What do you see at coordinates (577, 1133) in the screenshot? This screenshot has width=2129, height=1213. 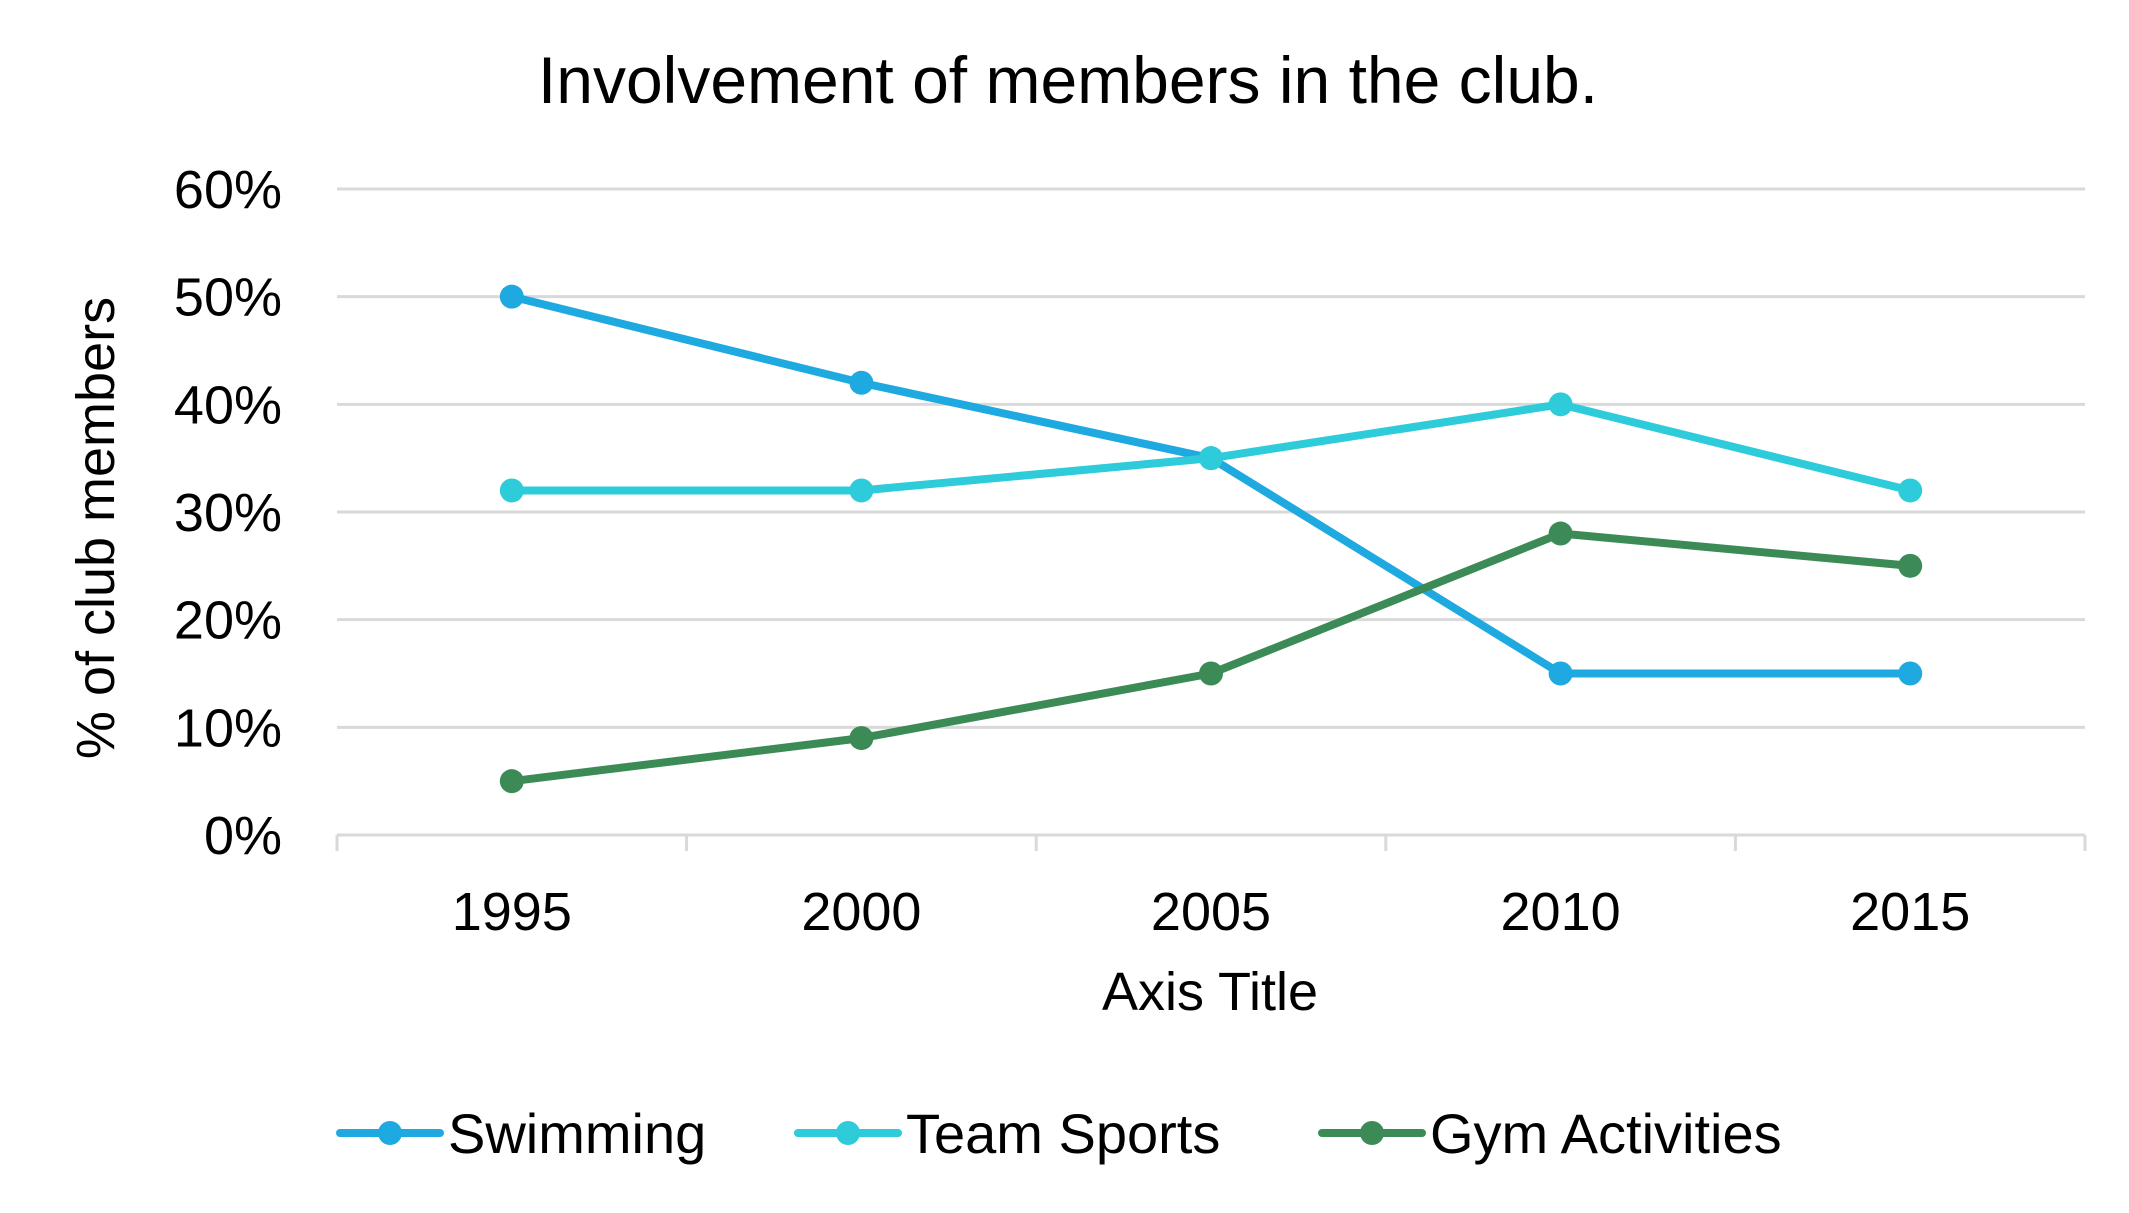 I see `legend-label: Swimming` at bounding box center [577, 1133].